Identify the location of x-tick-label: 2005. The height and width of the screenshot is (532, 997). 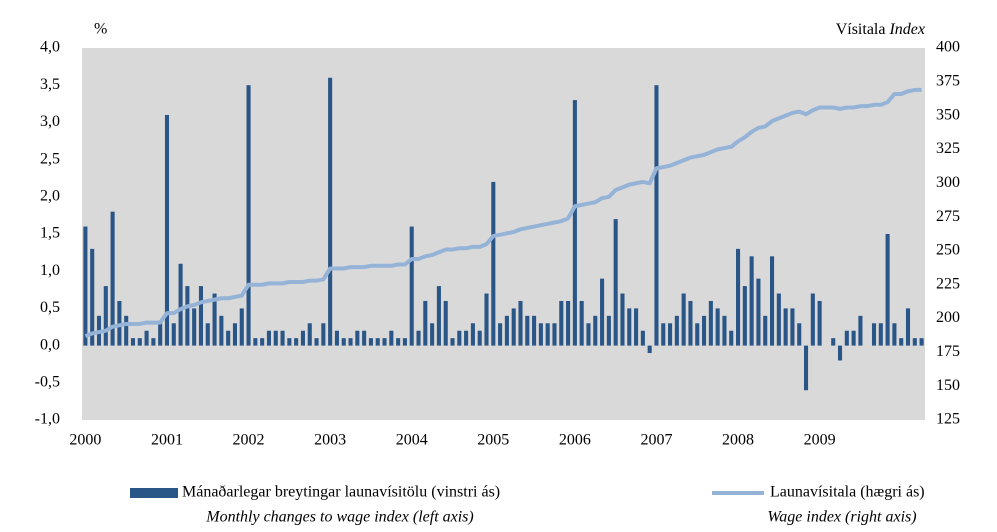
(493, 440).